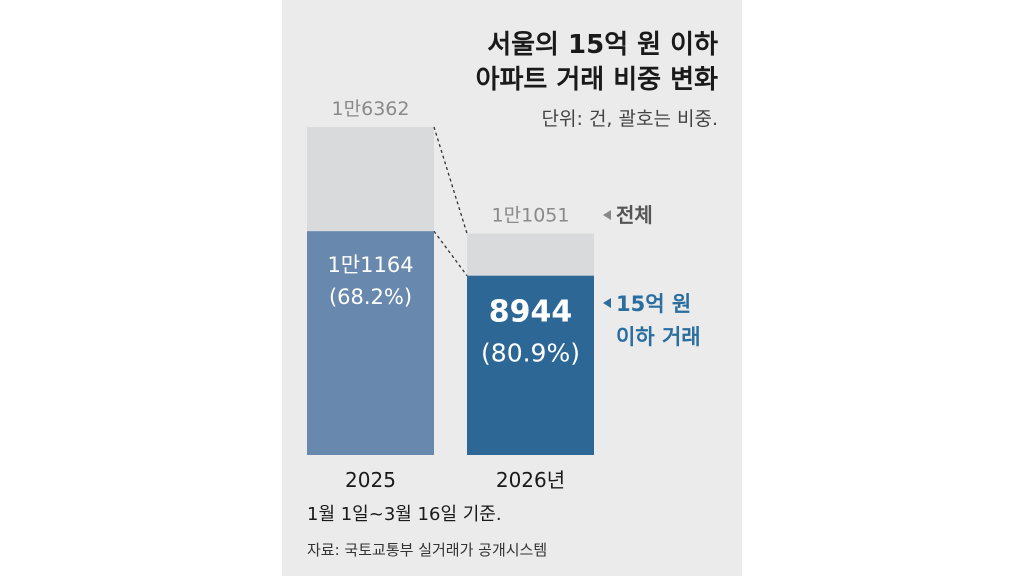  Describe the element at coordinates (531, 215) in the screenshot. I see `total-value-label-1: 1만1051` at that location.